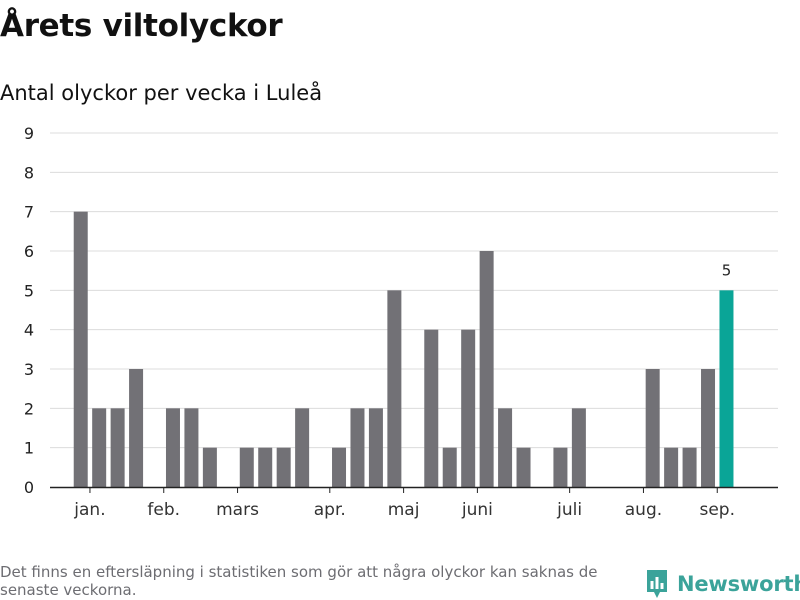  I want to click on data-labels: 5, so click(727, 270).